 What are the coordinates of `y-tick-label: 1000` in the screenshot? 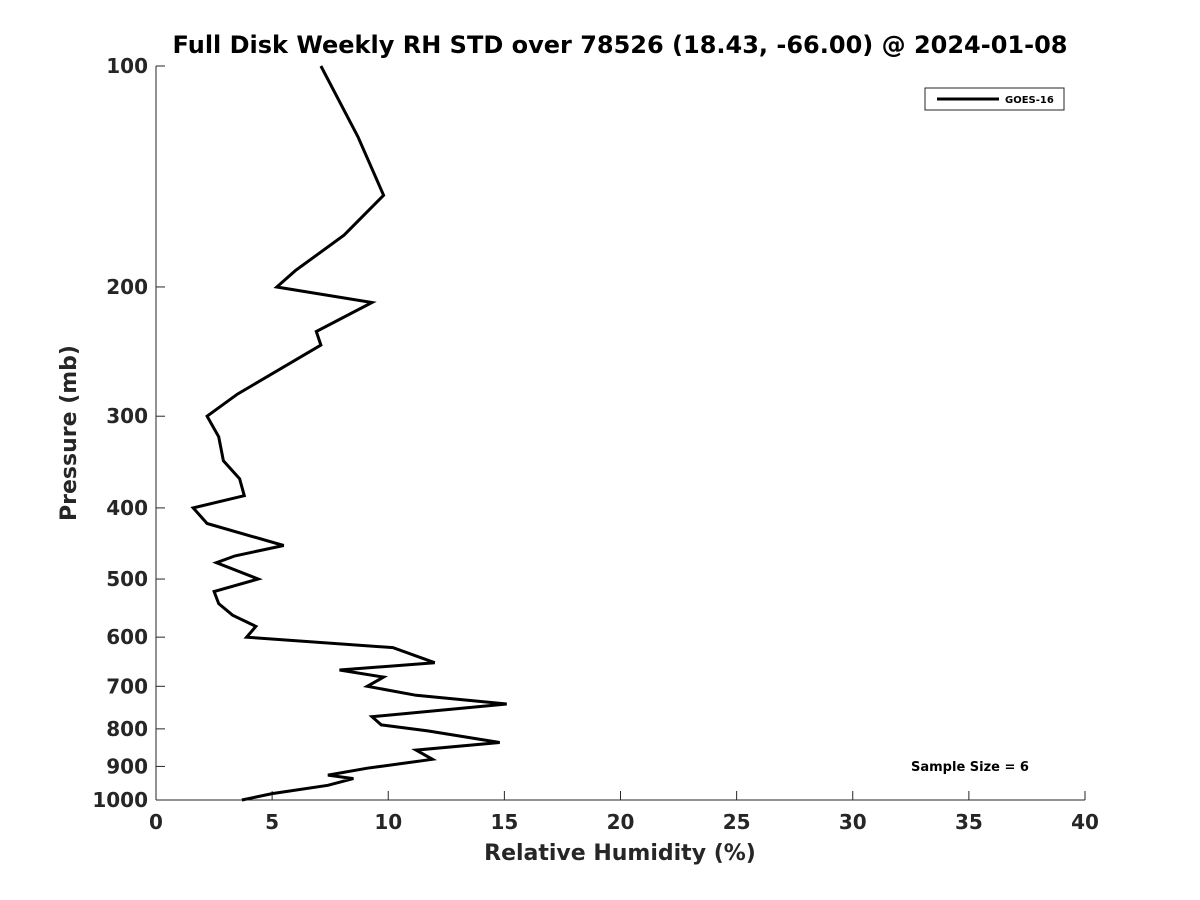 It's located at (120, 800).